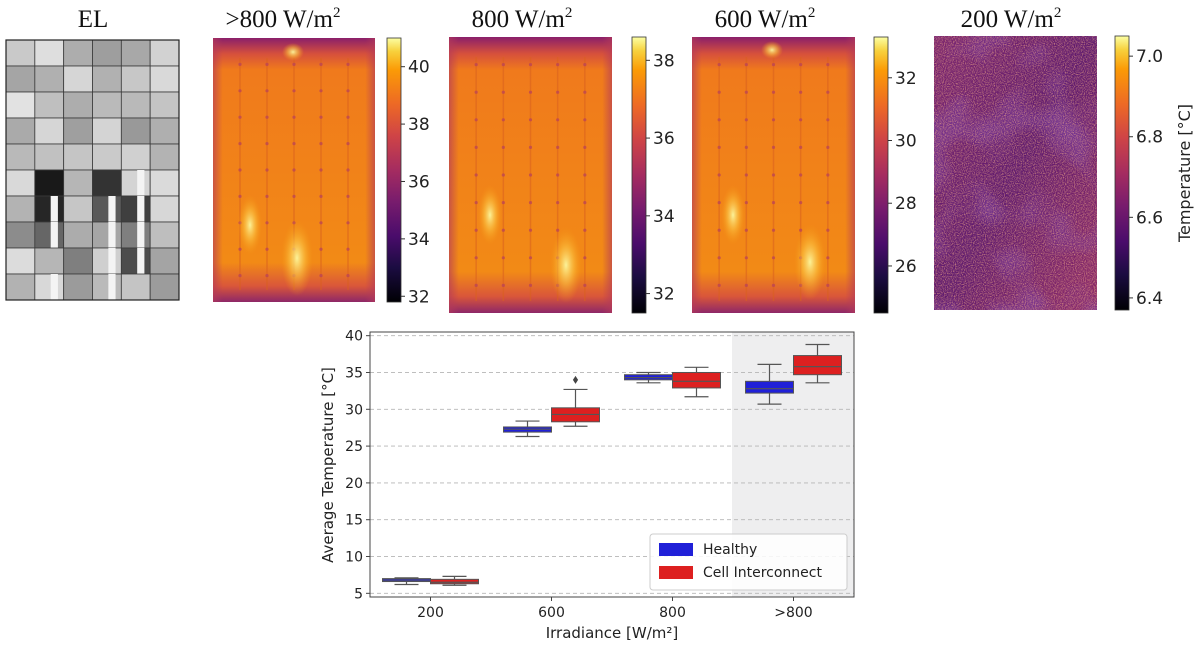  Describe the element at coordinates (664, 217) in the screenshot. I see `colorbar-tick-label: 34` at that location.